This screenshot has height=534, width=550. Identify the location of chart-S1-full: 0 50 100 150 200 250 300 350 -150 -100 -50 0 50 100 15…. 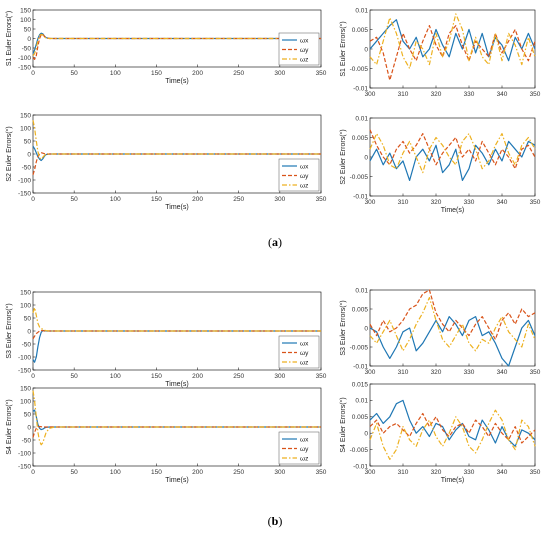
(166, 46).